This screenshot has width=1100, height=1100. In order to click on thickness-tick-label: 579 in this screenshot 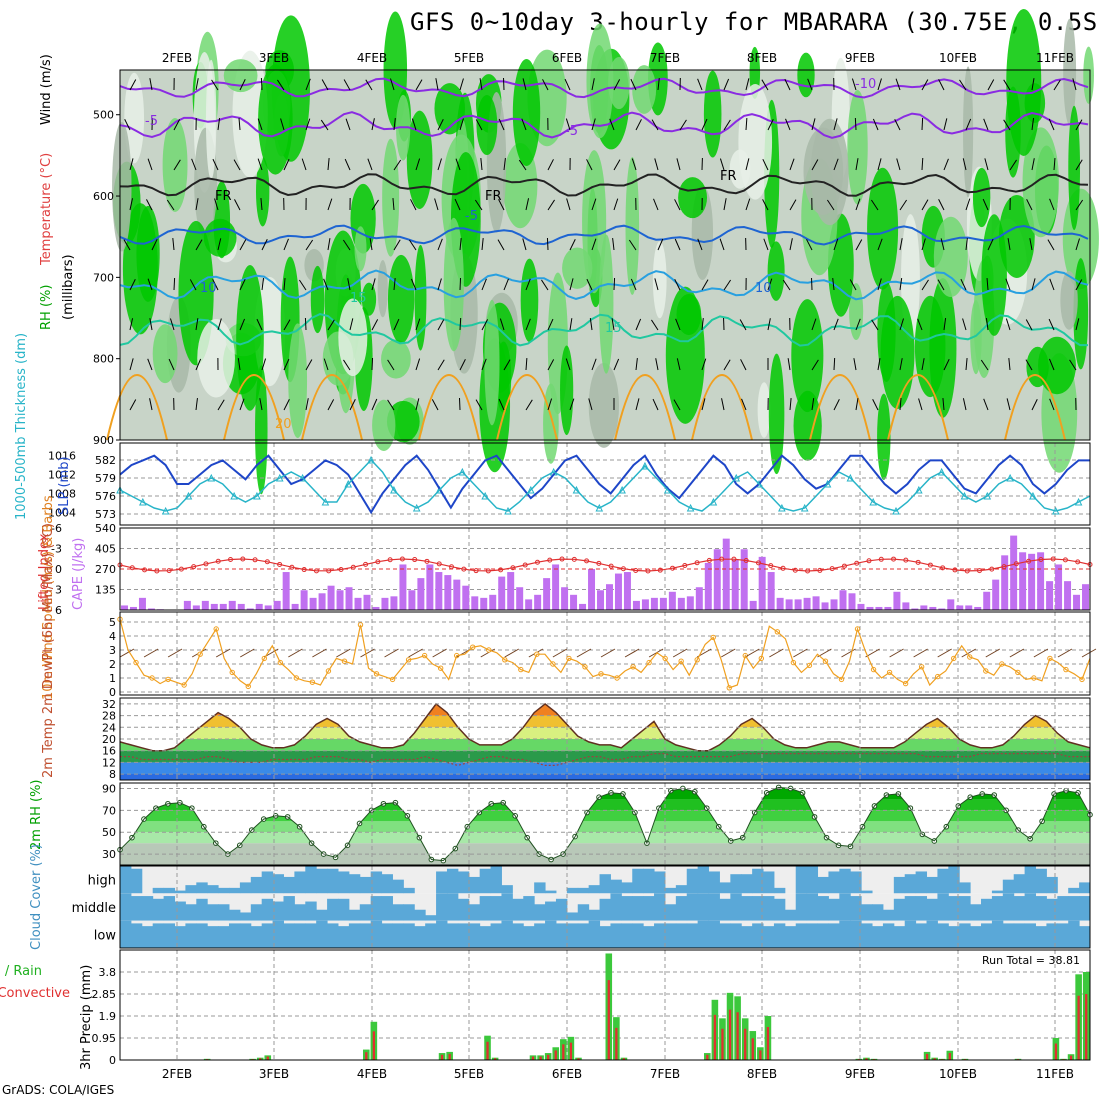, I will do `click(105, 478)`.